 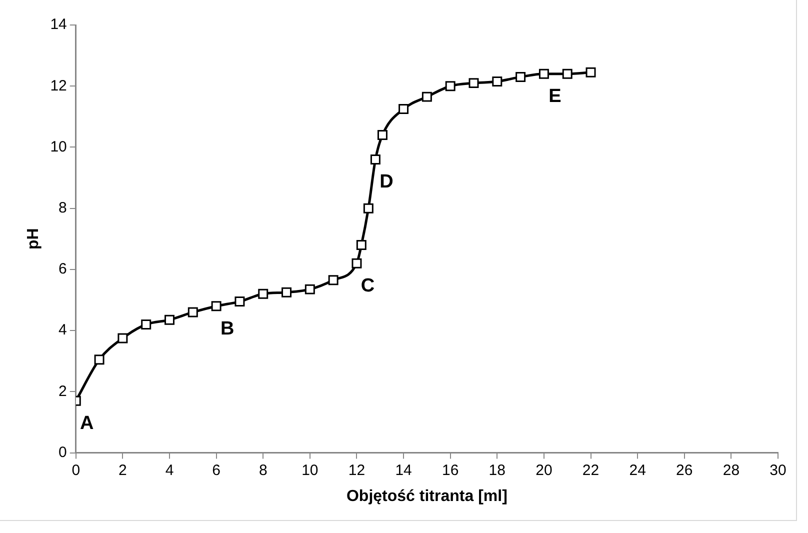 What do you see at coordinates (263, 470) in the screenshot?
I see `x-tick-label: 8` at bounding box center [263, 470].